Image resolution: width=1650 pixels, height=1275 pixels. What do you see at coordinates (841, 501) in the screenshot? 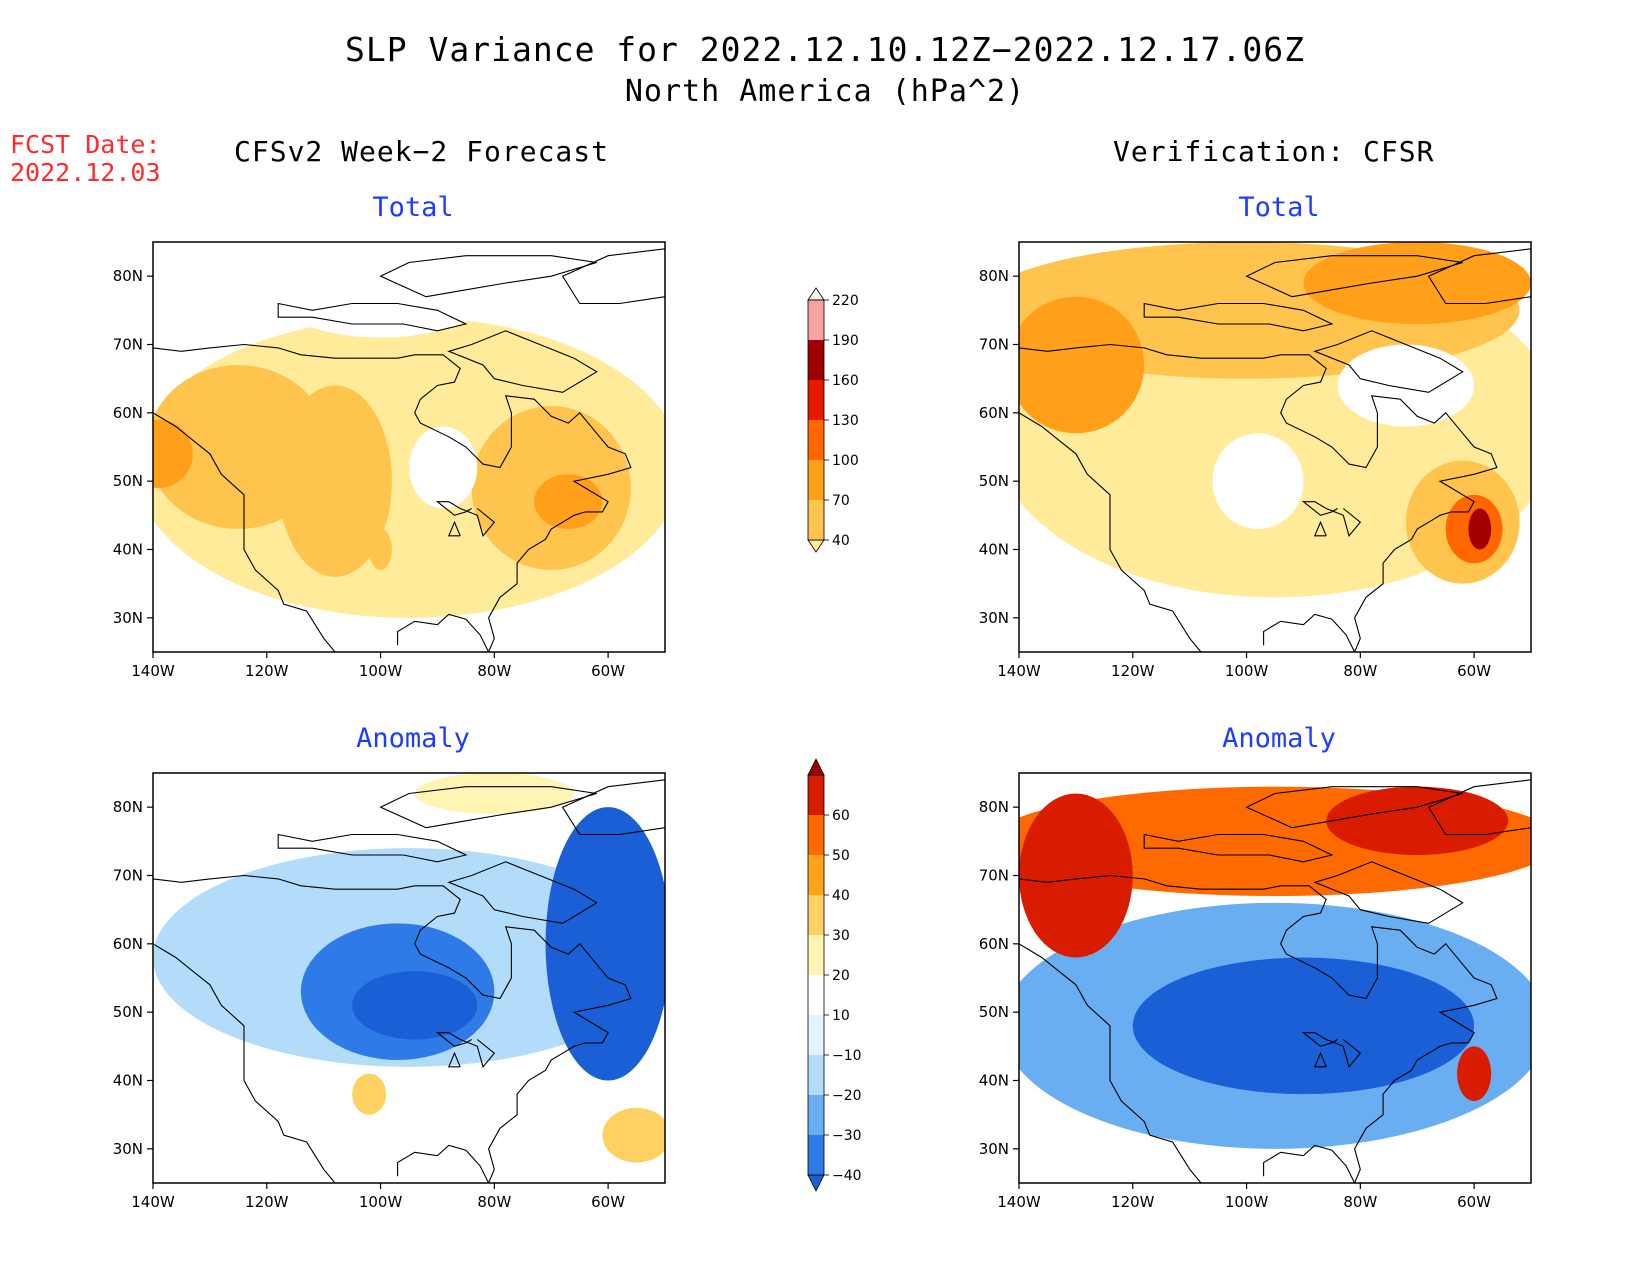
I see `colorbar-label: 70` at bounding box center [841, 501].